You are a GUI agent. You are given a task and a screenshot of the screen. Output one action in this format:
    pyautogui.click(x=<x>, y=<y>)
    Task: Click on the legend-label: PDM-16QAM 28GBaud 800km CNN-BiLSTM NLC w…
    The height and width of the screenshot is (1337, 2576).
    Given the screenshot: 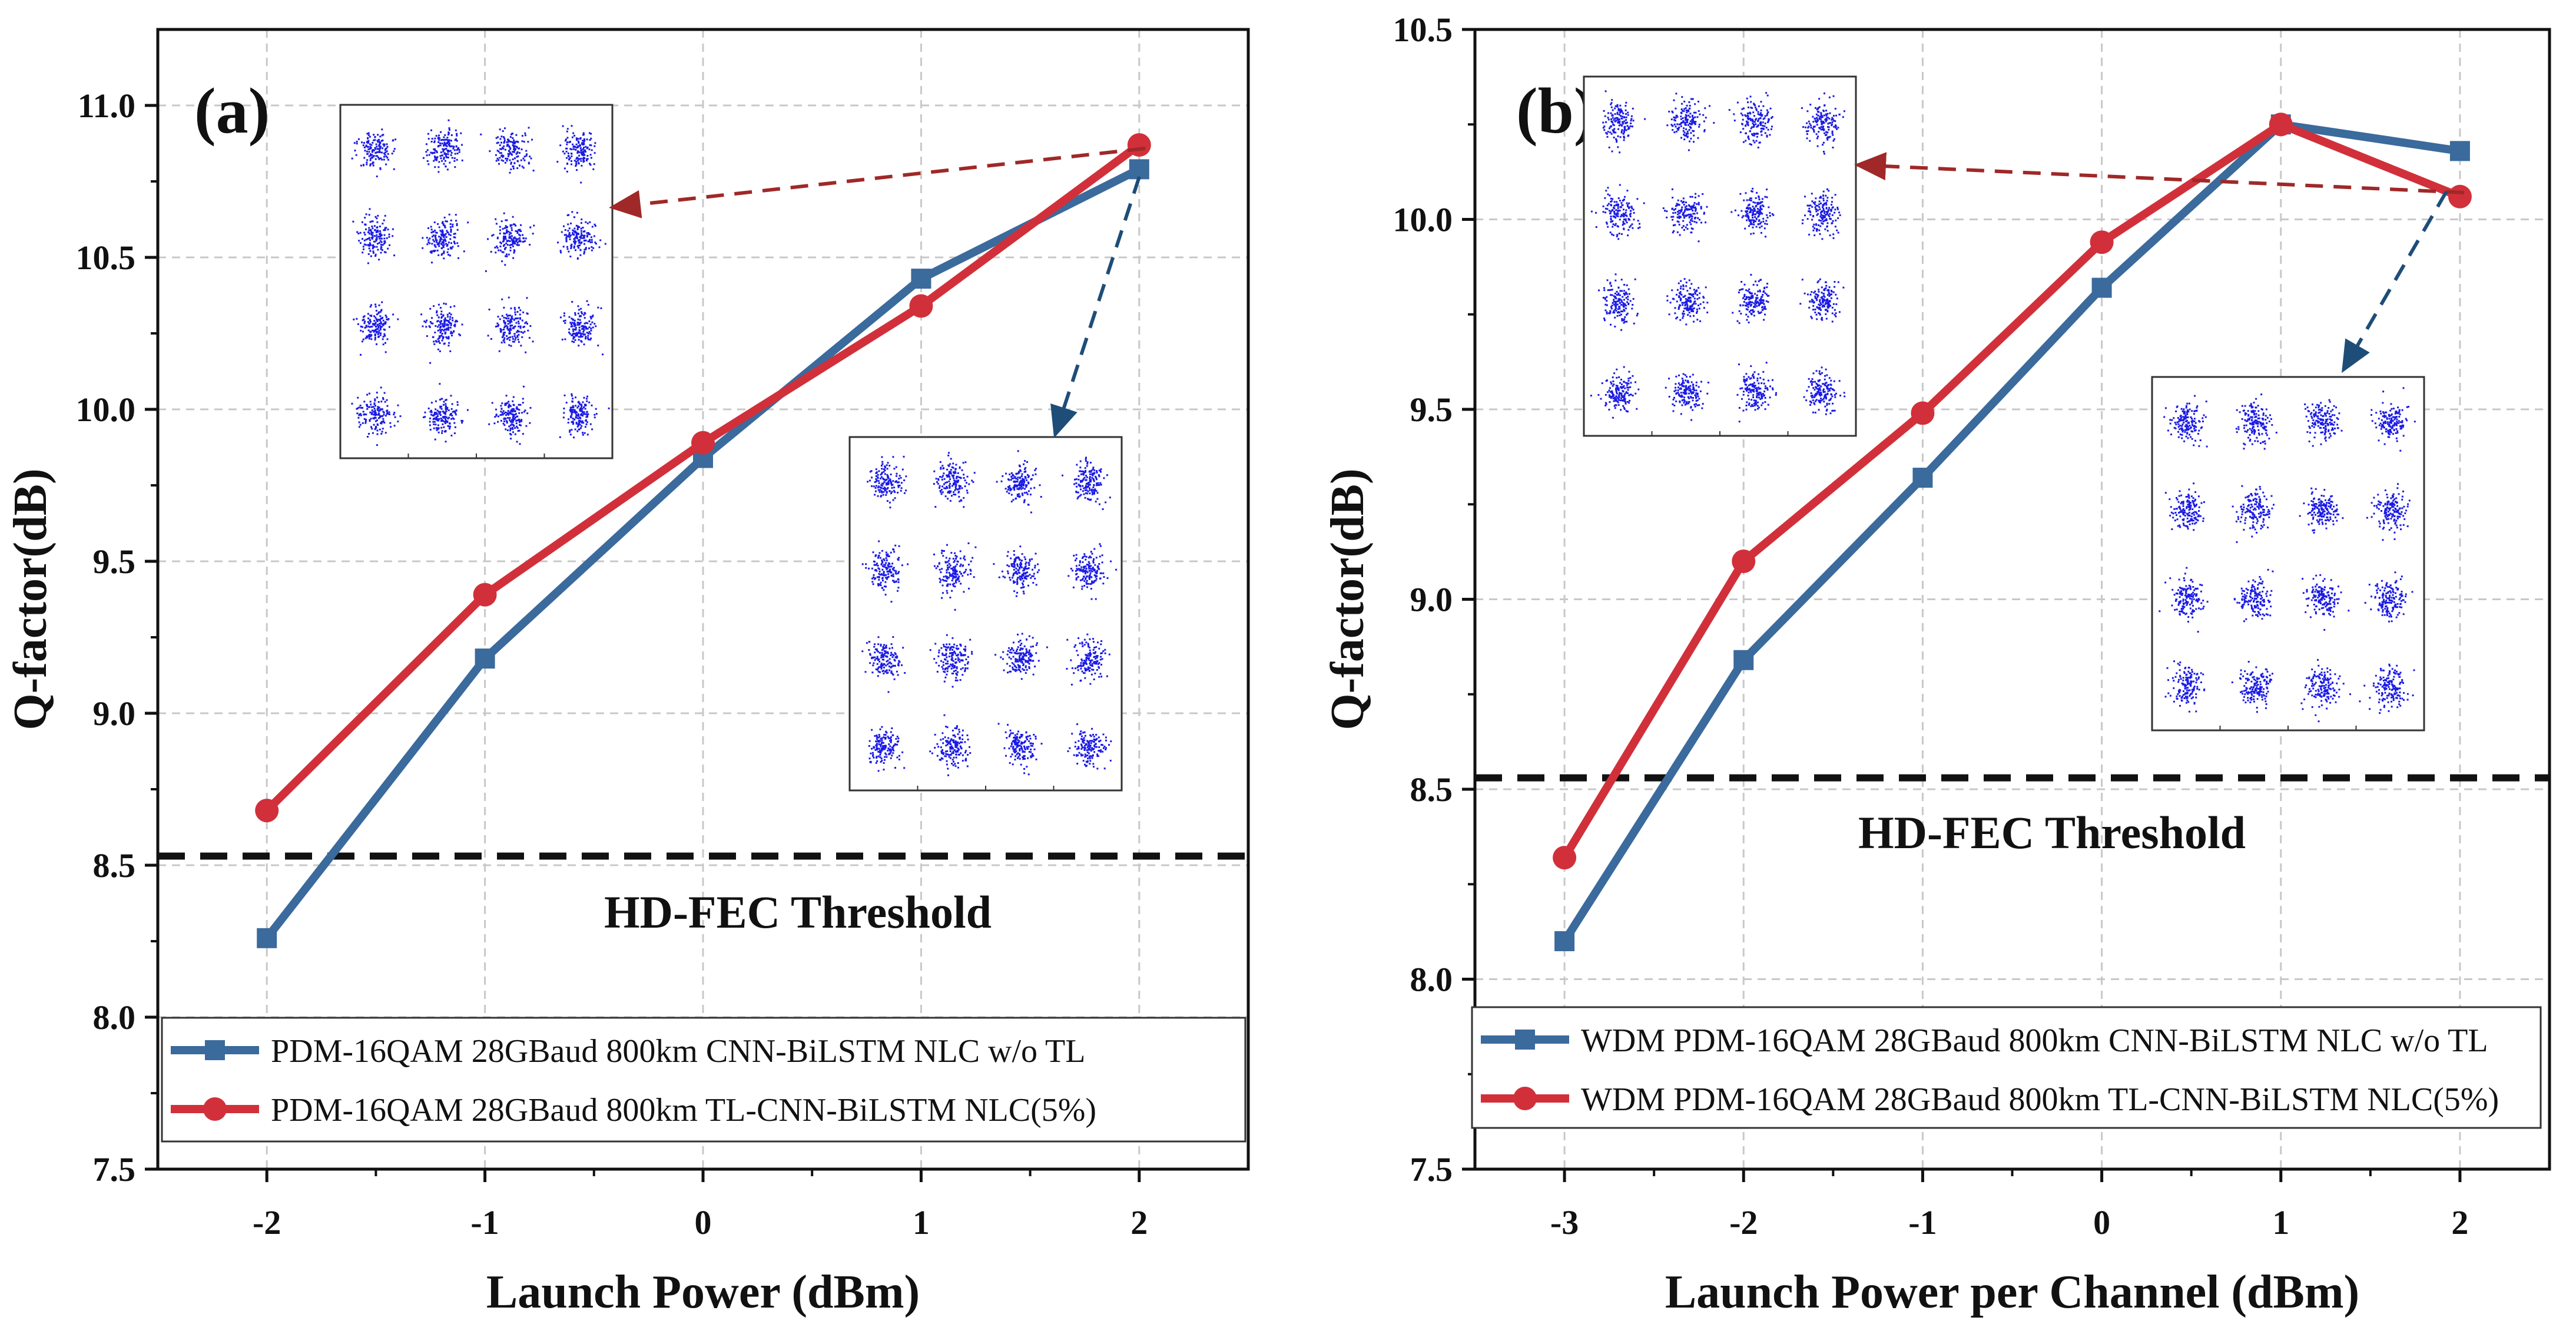 What is the action you would take?
    pyautogui.click(x=678, y=1051)
    